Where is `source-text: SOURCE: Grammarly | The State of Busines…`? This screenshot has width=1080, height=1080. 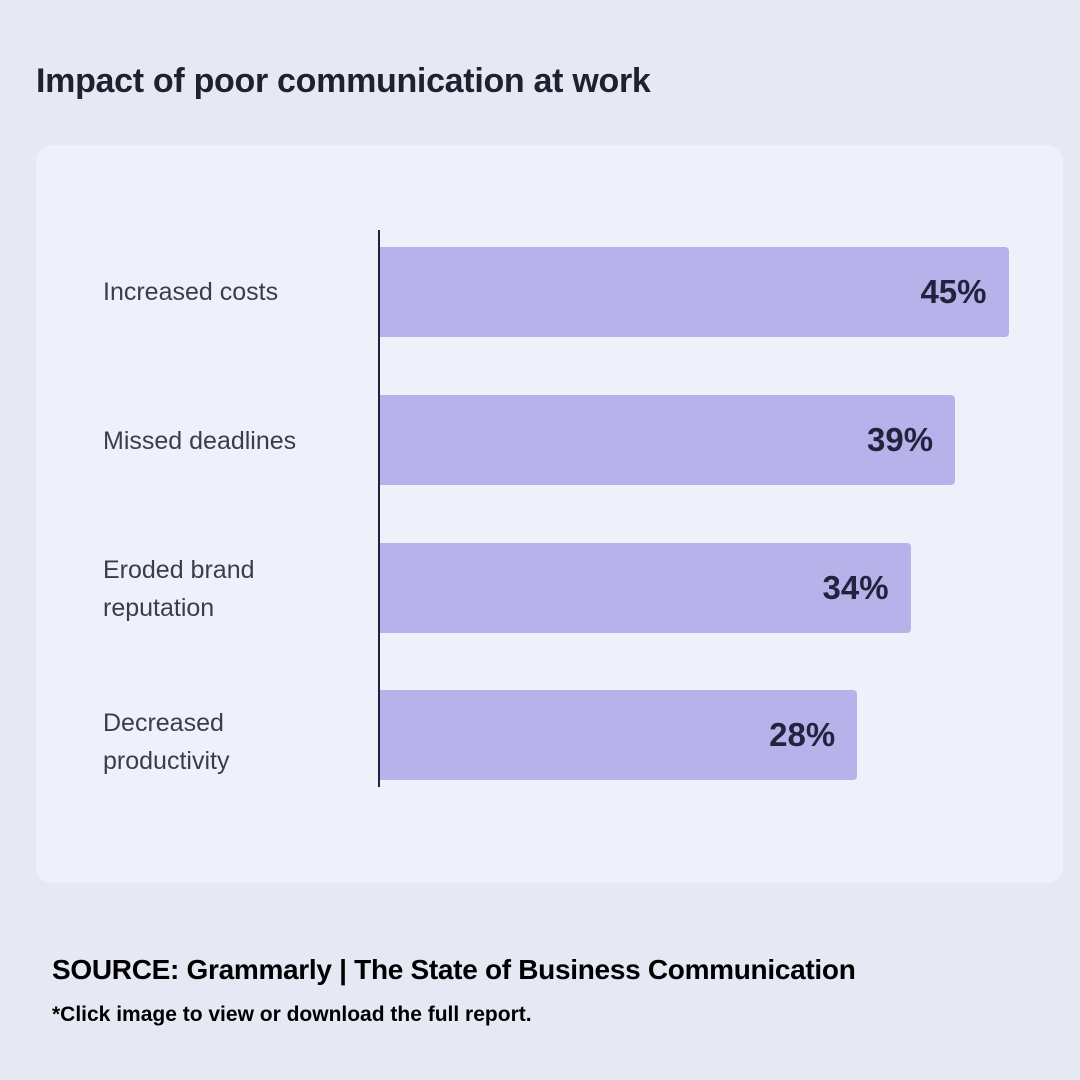
source-text: SOURCE: Grammarly | The State of Busines… is located at coordinates (454, 969).